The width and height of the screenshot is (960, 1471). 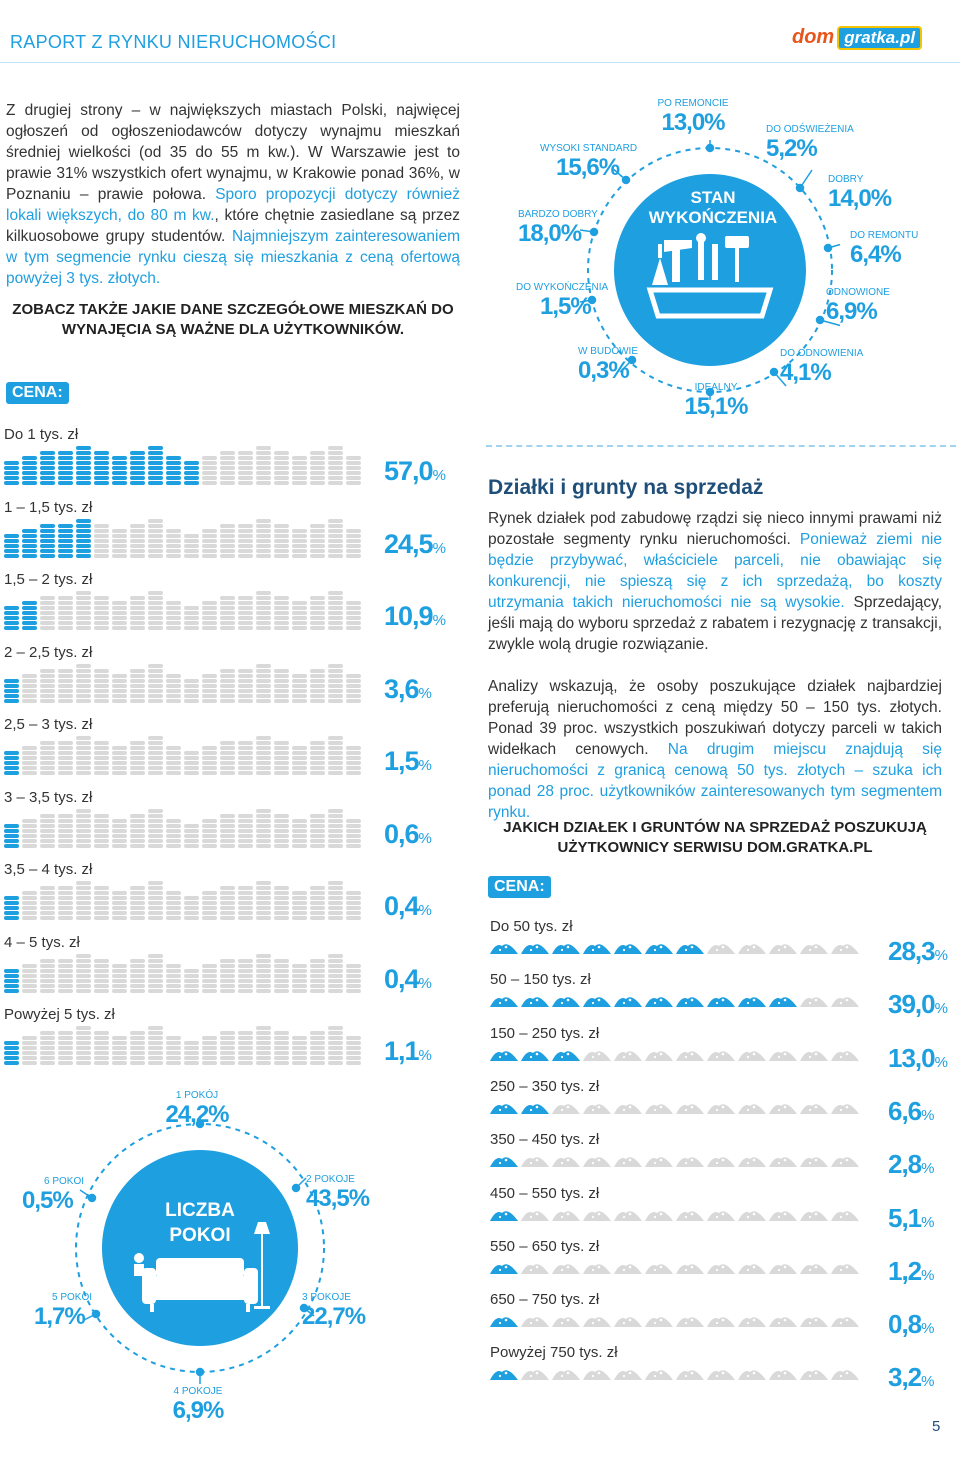 What do you see at coordinates (531, 926) in the screenshot?
I see `plot-row-label: Do 50 tys. zł` at bounding box center [531, 926].